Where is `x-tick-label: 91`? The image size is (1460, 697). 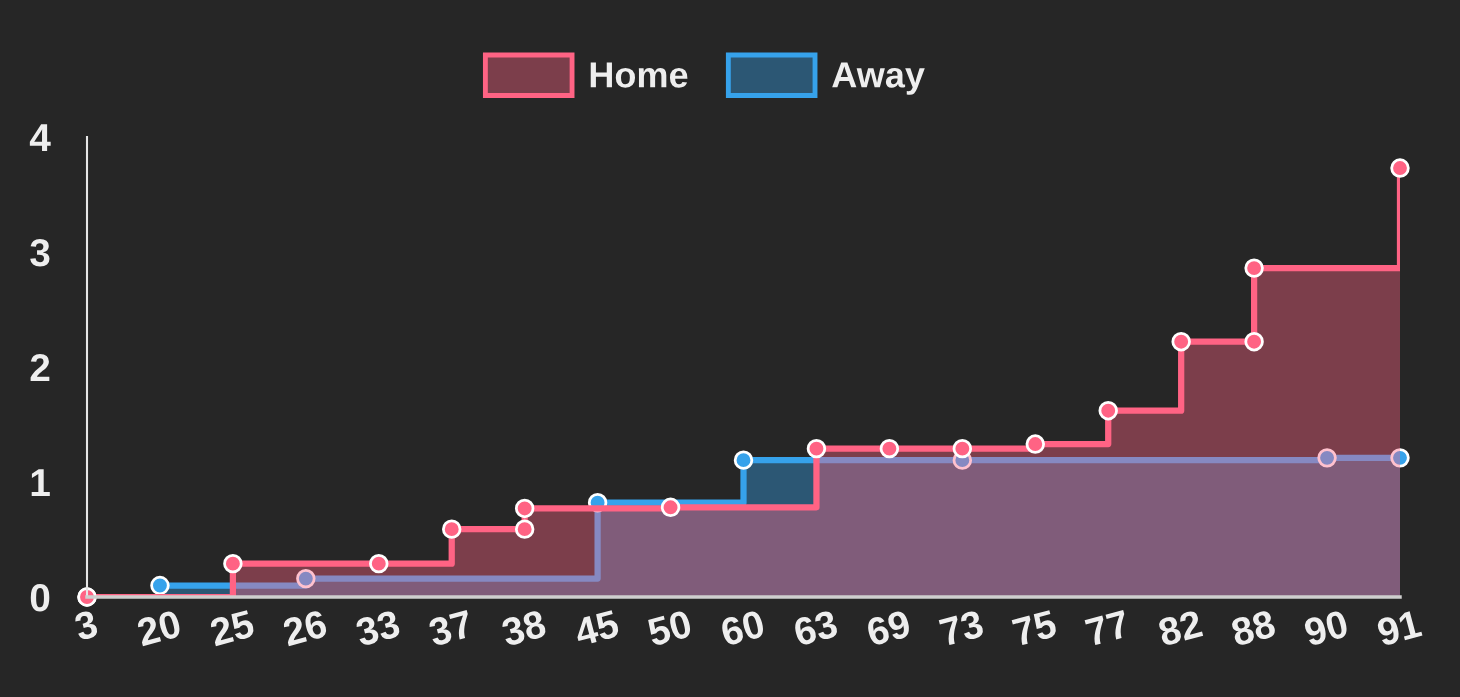 x-tick-label: 91 is located at coordinates (1399, 628).